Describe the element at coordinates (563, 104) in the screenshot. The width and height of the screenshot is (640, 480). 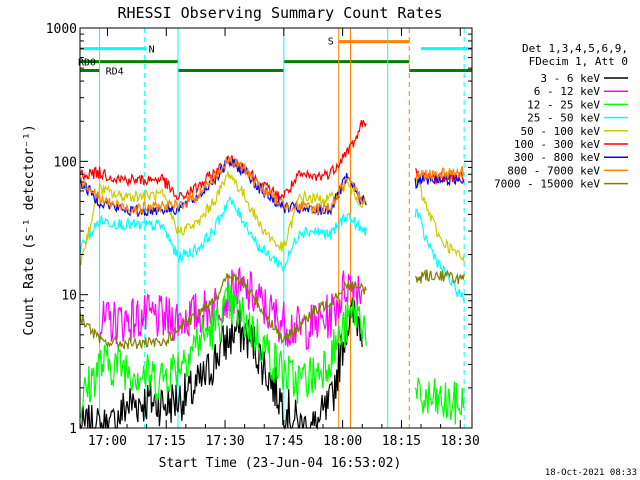
I see `legend-label-2: 12 - 25 keV` at that location.